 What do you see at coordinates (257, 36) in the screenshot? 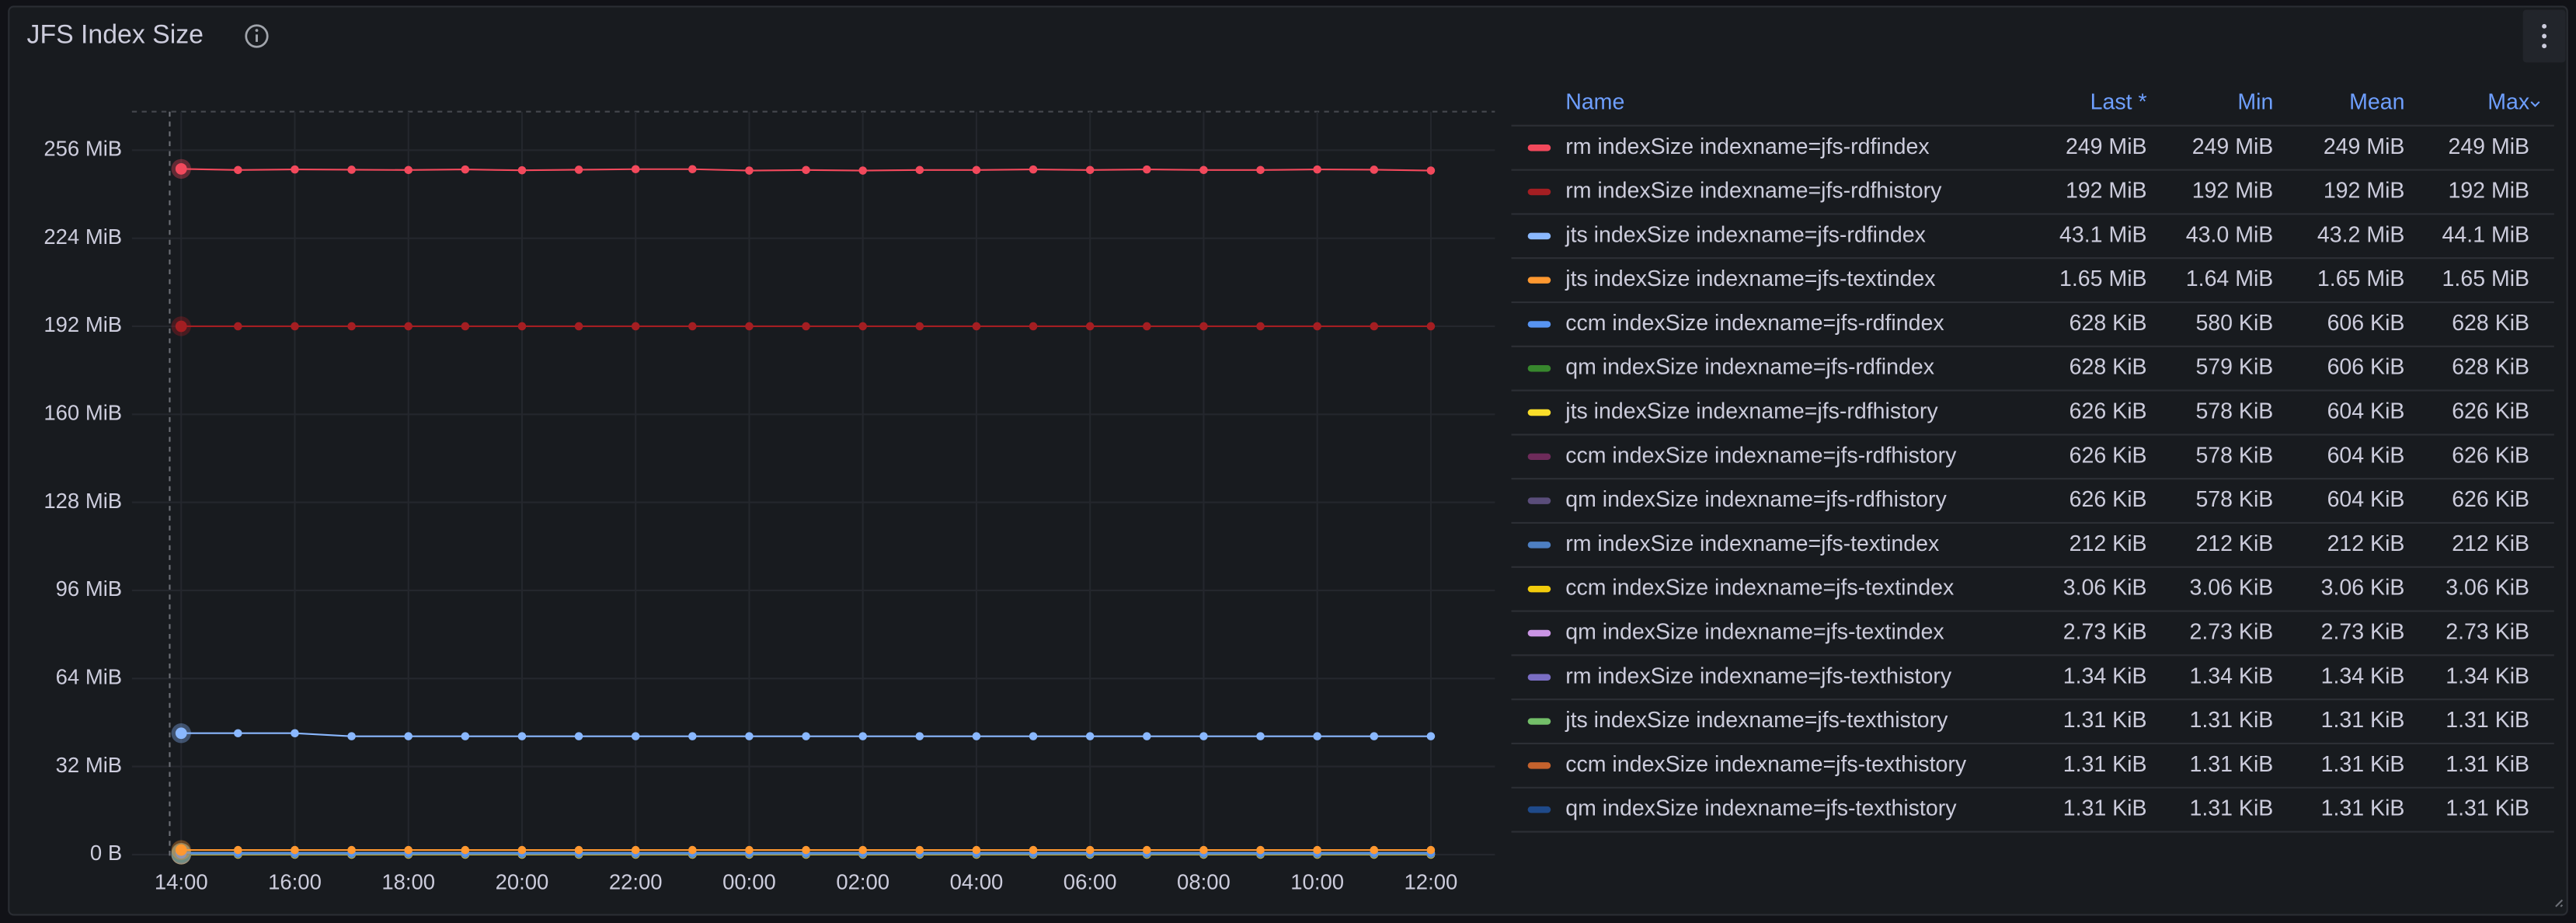
I see `info-icon` at bounding box center [257, 36].